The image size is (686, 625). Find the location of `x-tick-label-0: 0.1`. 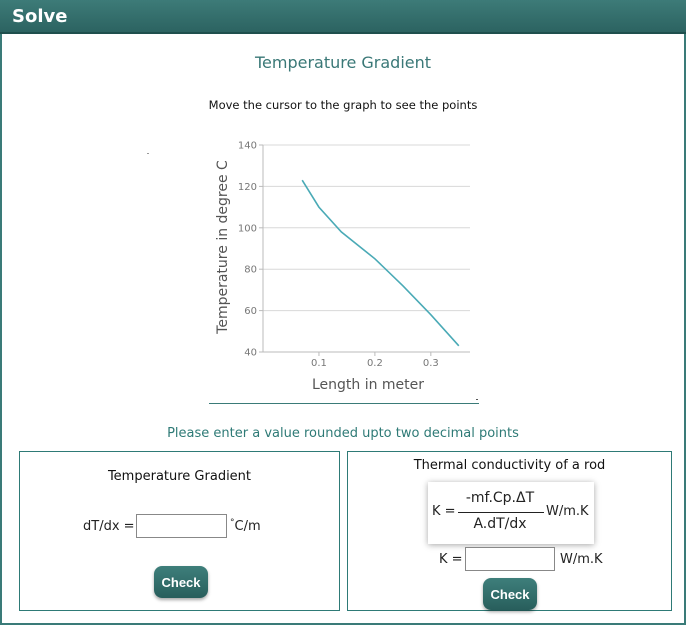

x-tick-label-0: 0.1 is located at coordinates (319, 363).